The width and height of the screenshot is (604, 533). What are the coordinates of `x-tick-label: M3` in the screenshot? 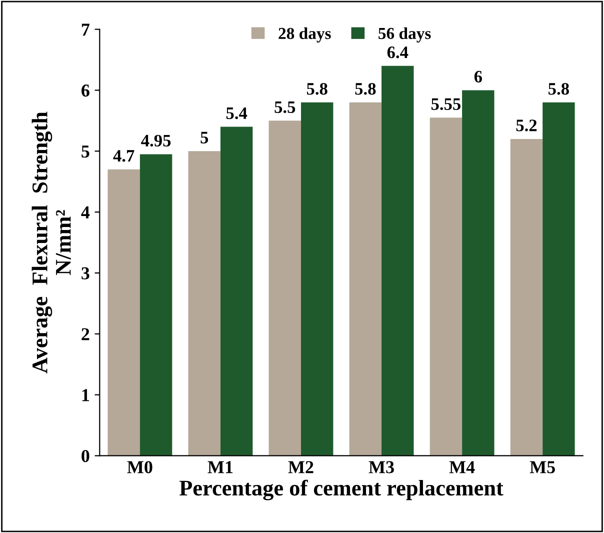 It's located at (381, 467).